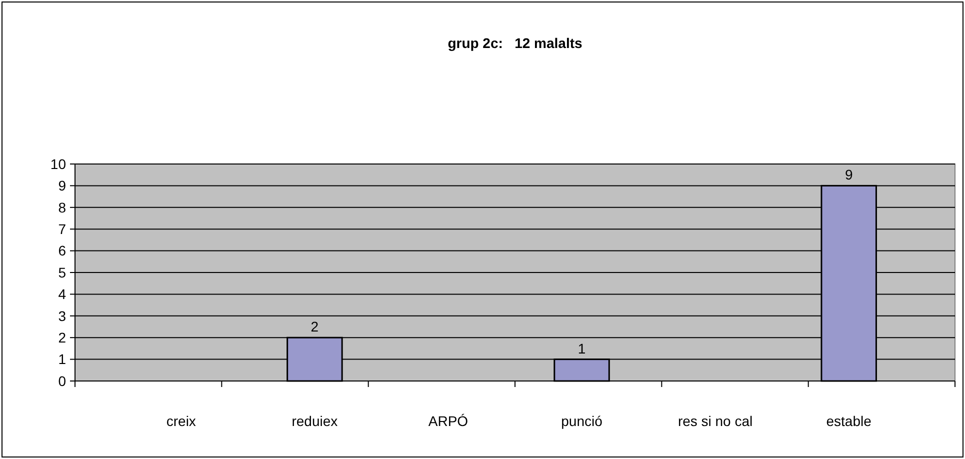 The image size is (965, 459). What do you see at coordinates (58, 164) in the screenshot?
I see `y-tick-label: 10` at bounding box center [58, 164].